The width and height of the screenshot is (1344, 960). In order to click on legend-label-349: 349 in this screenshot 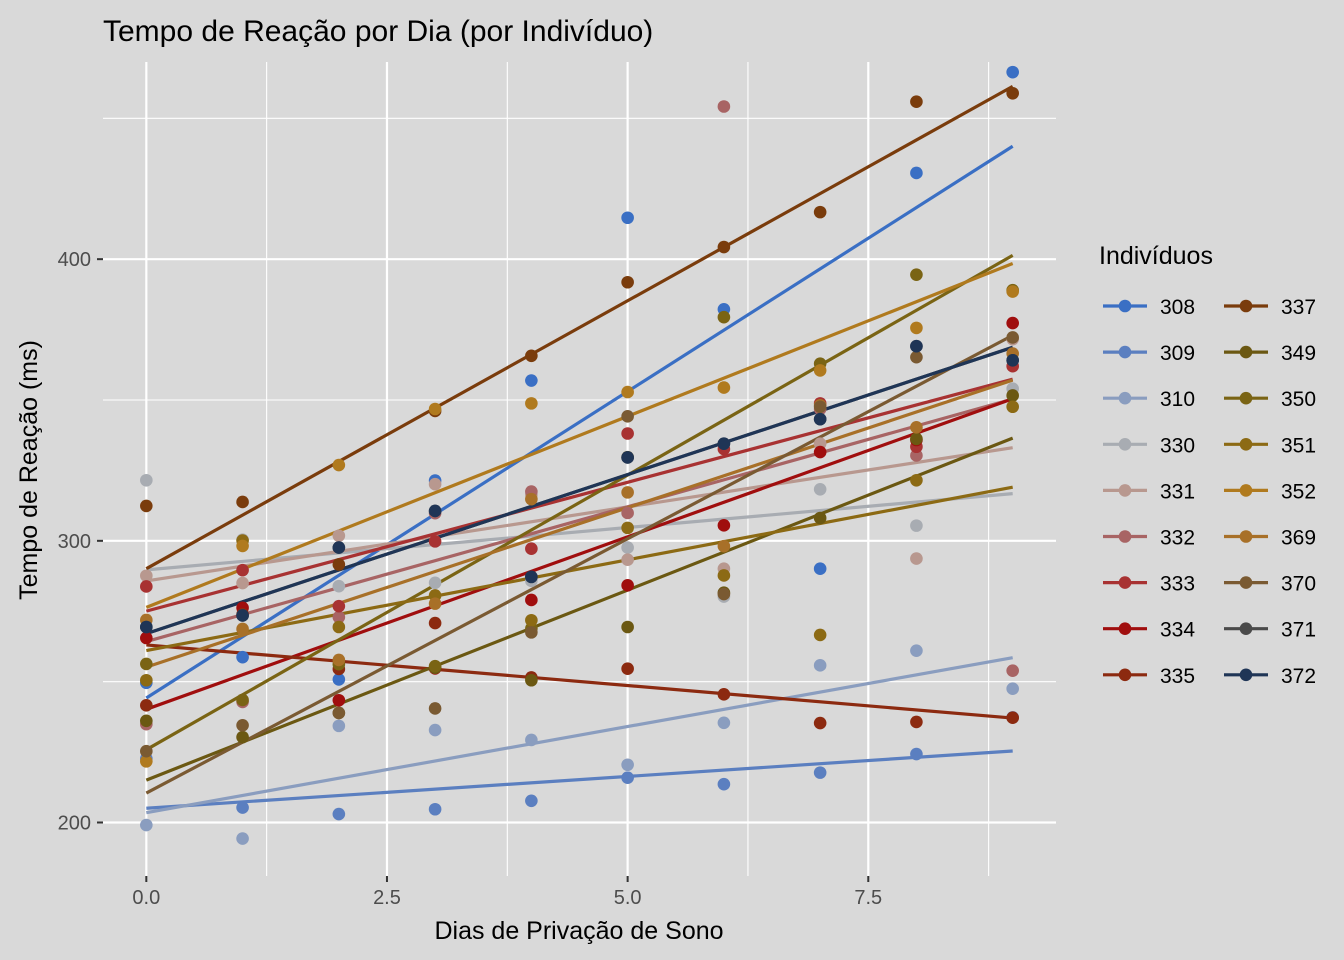, I will do `click(1298, 353)`.